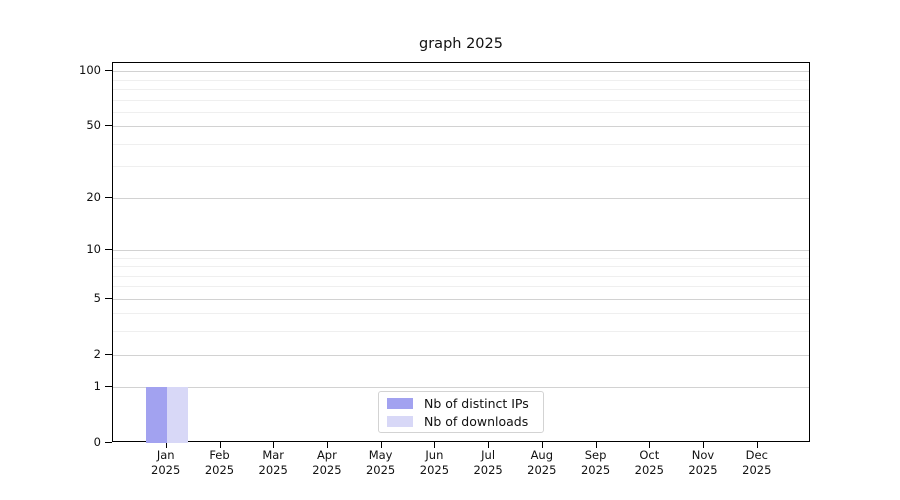 The width and height of the screenshot is (900, 500). I want to click on x-tick-label: Feb 2025, so click(219, 462).